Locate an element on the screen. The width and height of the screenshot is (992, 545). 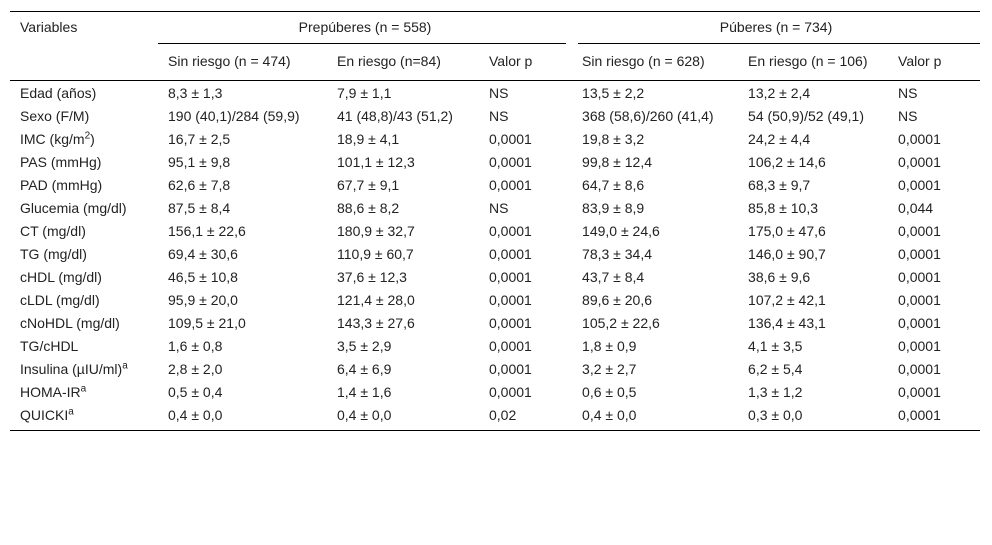
value-cell: 146,0 ± 90,7 is located at coordinates (787, 254).